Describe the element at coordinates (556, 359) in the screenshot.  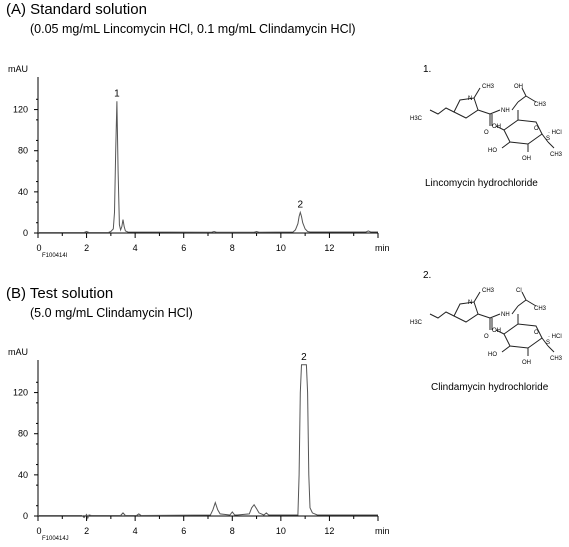
I see `ch3-s-label-2: CH3` at that location.